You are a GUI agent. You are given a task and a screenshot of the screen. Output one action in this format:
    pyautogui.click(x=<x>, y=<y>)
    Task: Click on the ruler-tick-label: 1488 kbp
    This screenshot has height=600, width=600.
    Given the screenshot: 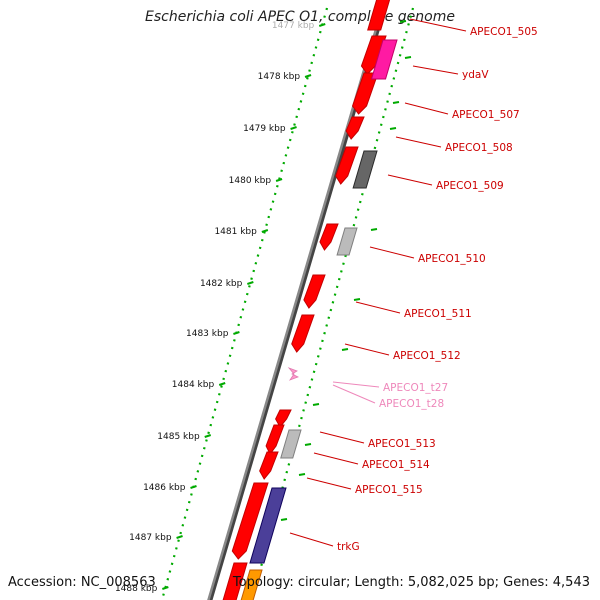 What is the action you would take?
    pyautogui.click(x=136, y=589)
    